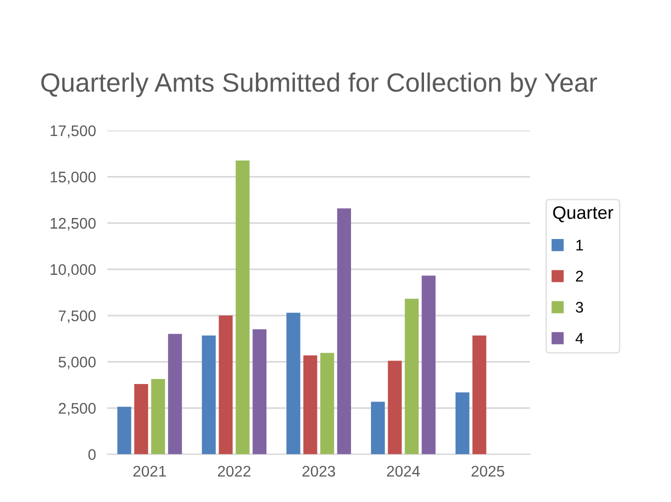 This screenshot has width=671, height=502. What do you see at coordinates (580, 307) in the screenshot?
I see `legend-label: 3` at bounding box center [580, 307].